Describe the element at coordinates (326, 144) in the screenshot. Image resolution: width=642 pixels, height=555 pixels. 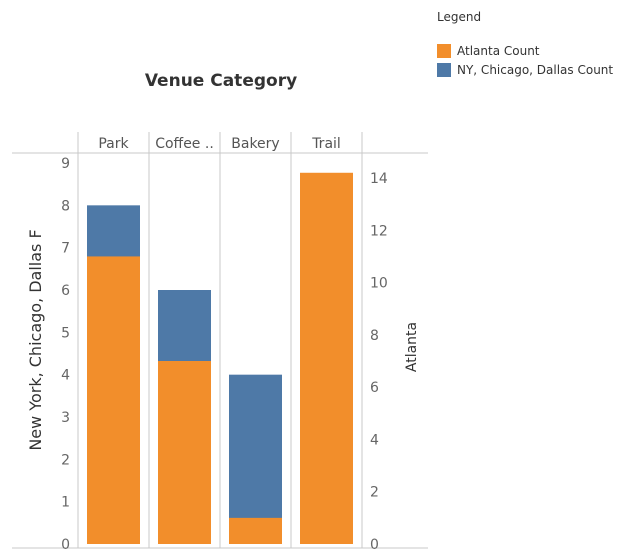
I see `category-label: Trail` at that location.